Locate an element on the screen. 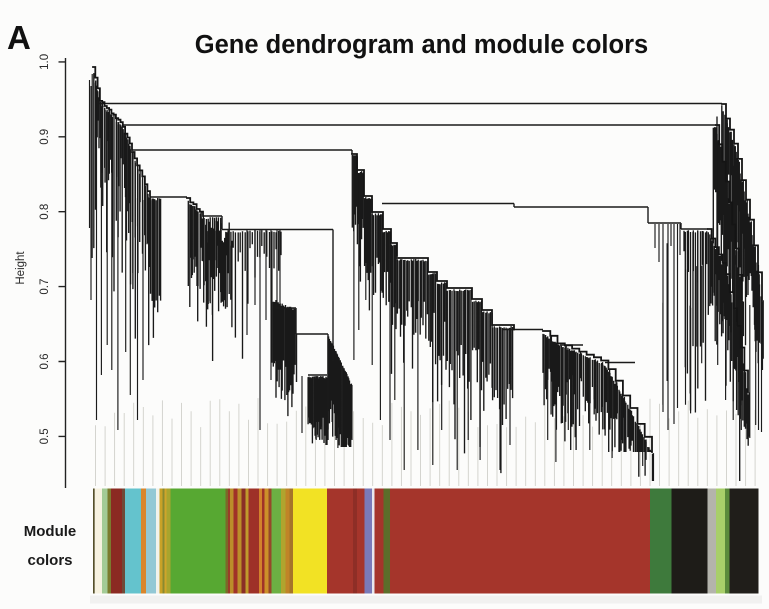 The image size is (769, 609). svg-text: 1.0 is located at coordinates (45, 62).